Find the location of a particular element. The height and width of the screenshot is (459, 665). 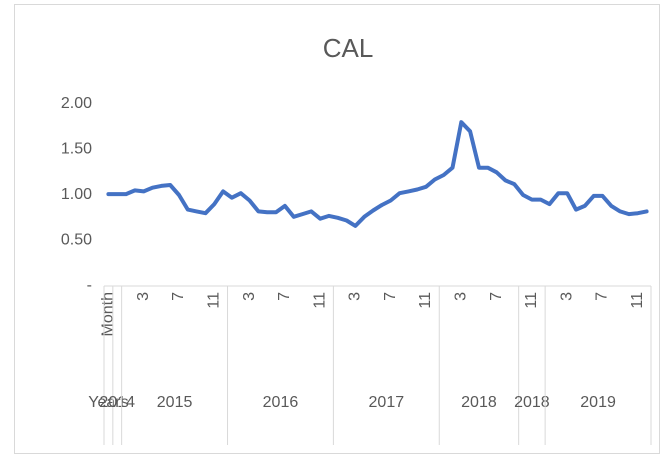

x-group-label: 2019 is located at coordinates (598, 402).